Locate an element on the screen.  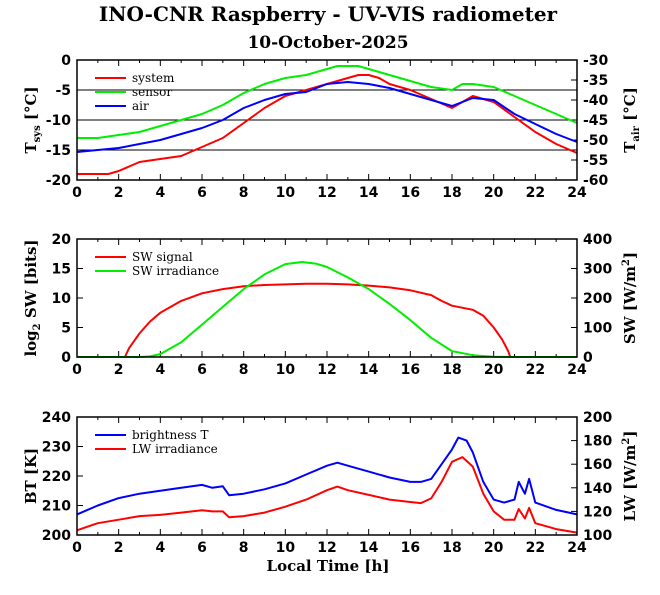
y-axis-label: Tsys [°C] is located at coordinates (32, 119).